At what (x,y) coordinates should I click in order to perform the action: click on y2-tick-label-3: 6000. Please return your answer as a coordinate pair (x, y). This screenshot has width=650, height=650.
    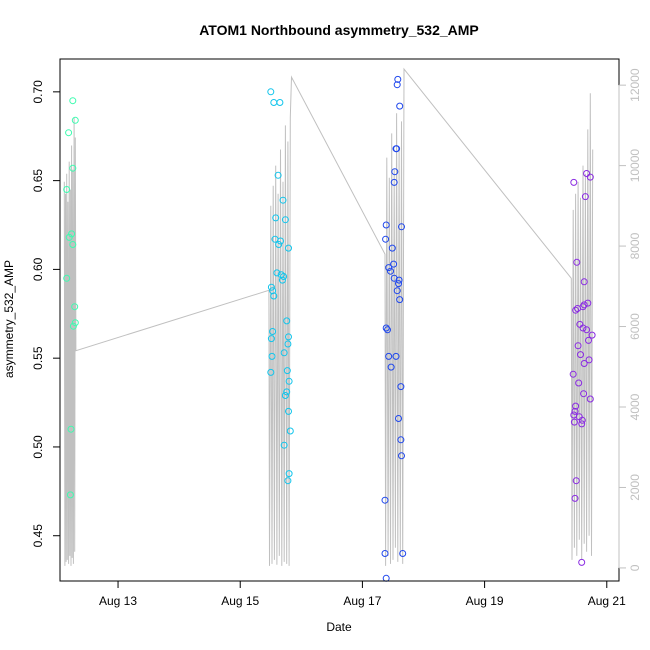
    Looking at the image, I should click on (635, 326).